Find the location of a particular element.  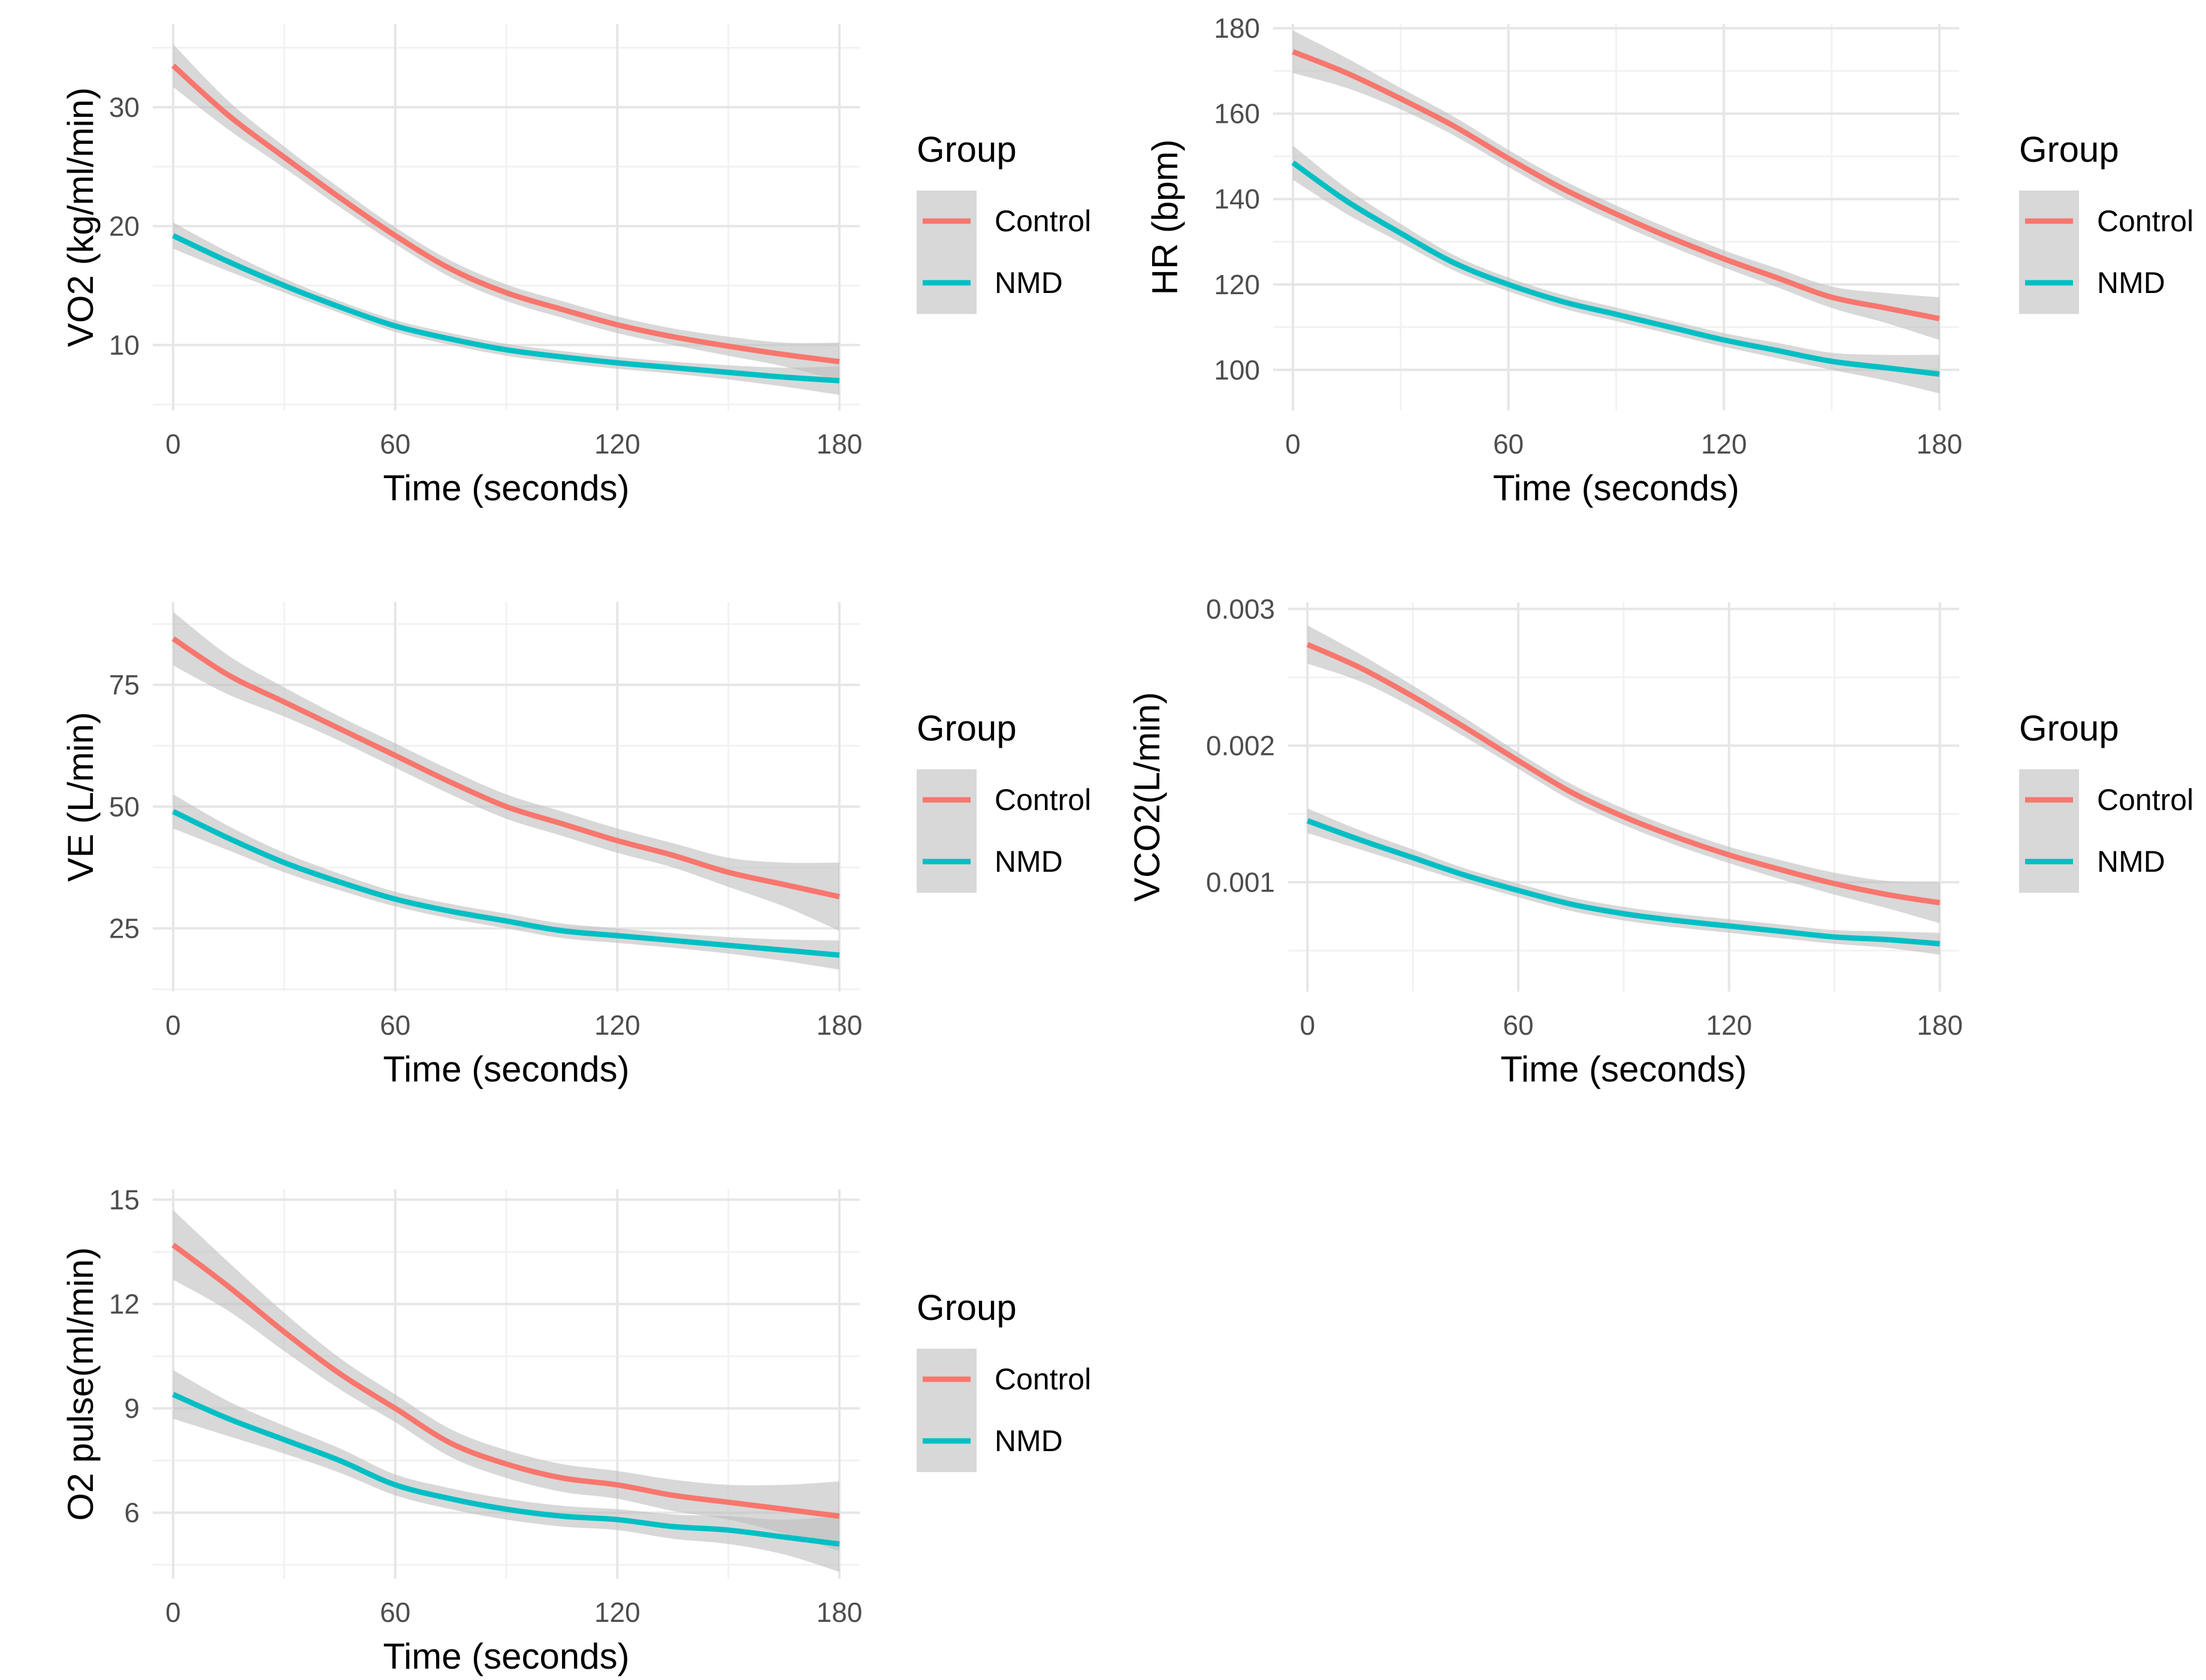

y-tick-label: 180 is located at coordinates (1237, 29).